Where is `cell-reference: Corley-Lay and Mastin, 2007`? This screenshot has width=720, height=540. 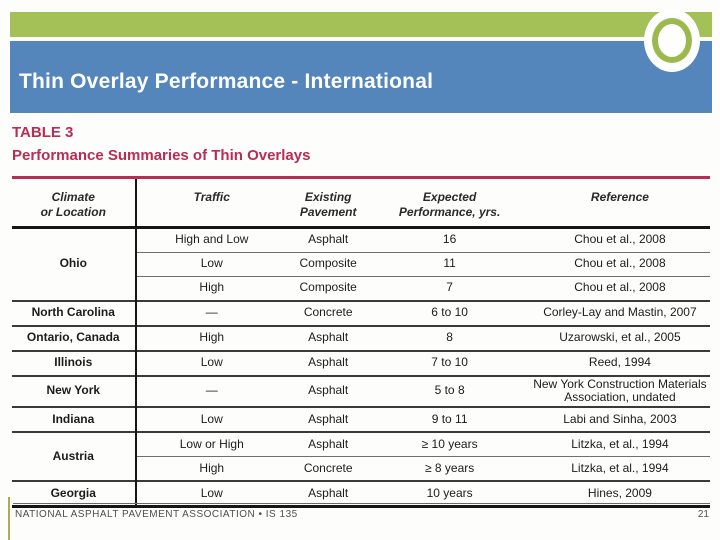
cell-reference: Corley-Lay and Mastin, 2007 is located at coordinates (619, 312).